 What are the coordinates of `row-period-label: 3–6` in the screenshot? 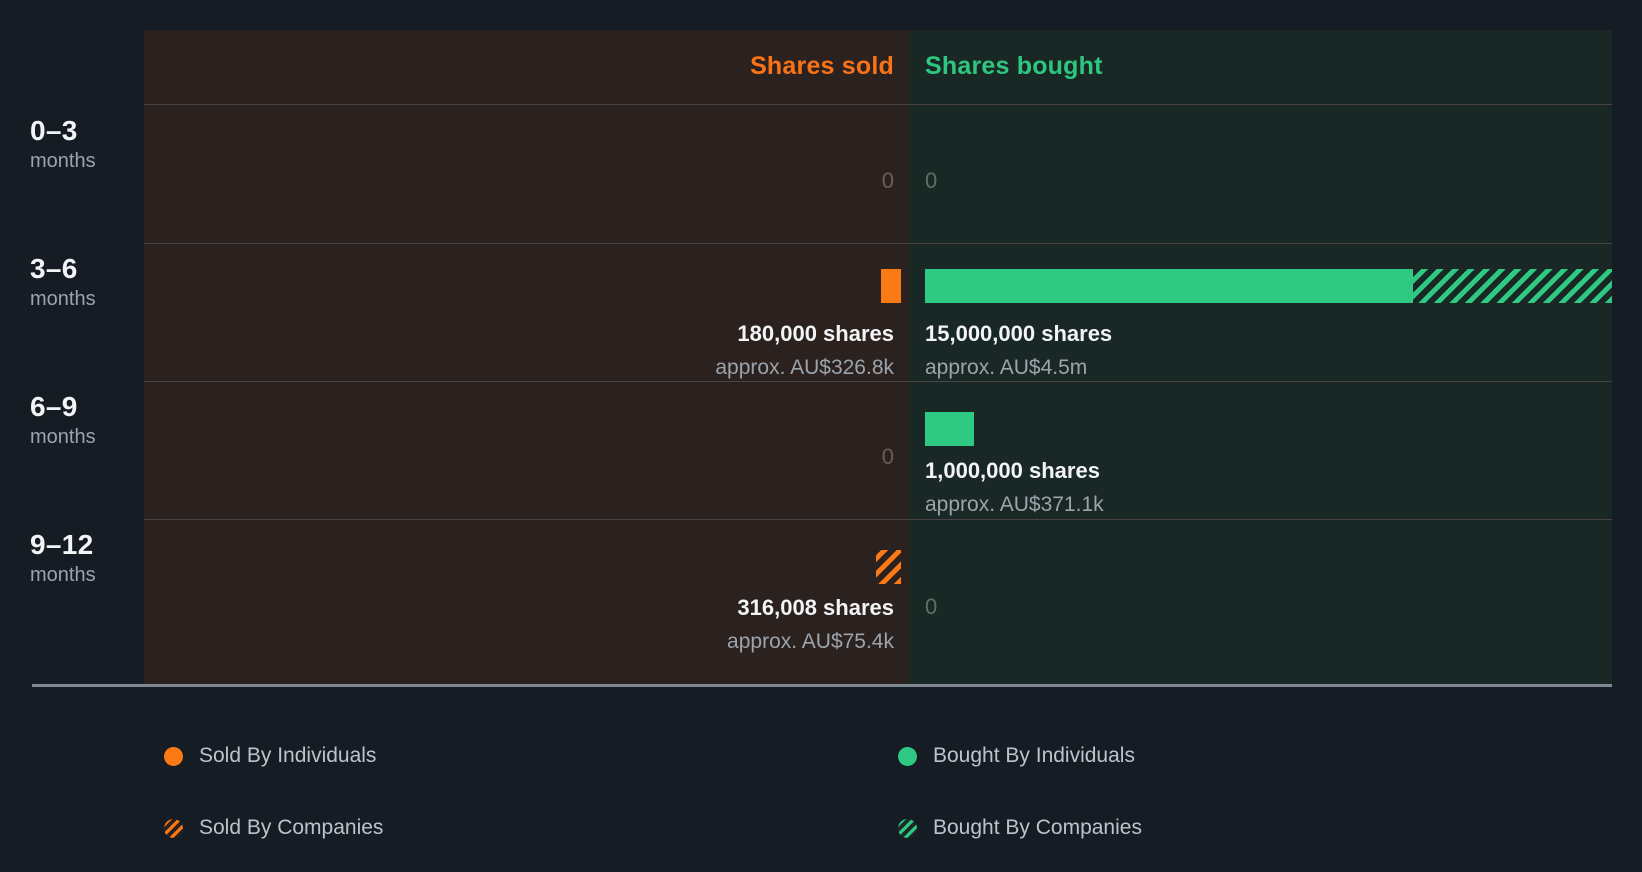 It's located at (54, 268).